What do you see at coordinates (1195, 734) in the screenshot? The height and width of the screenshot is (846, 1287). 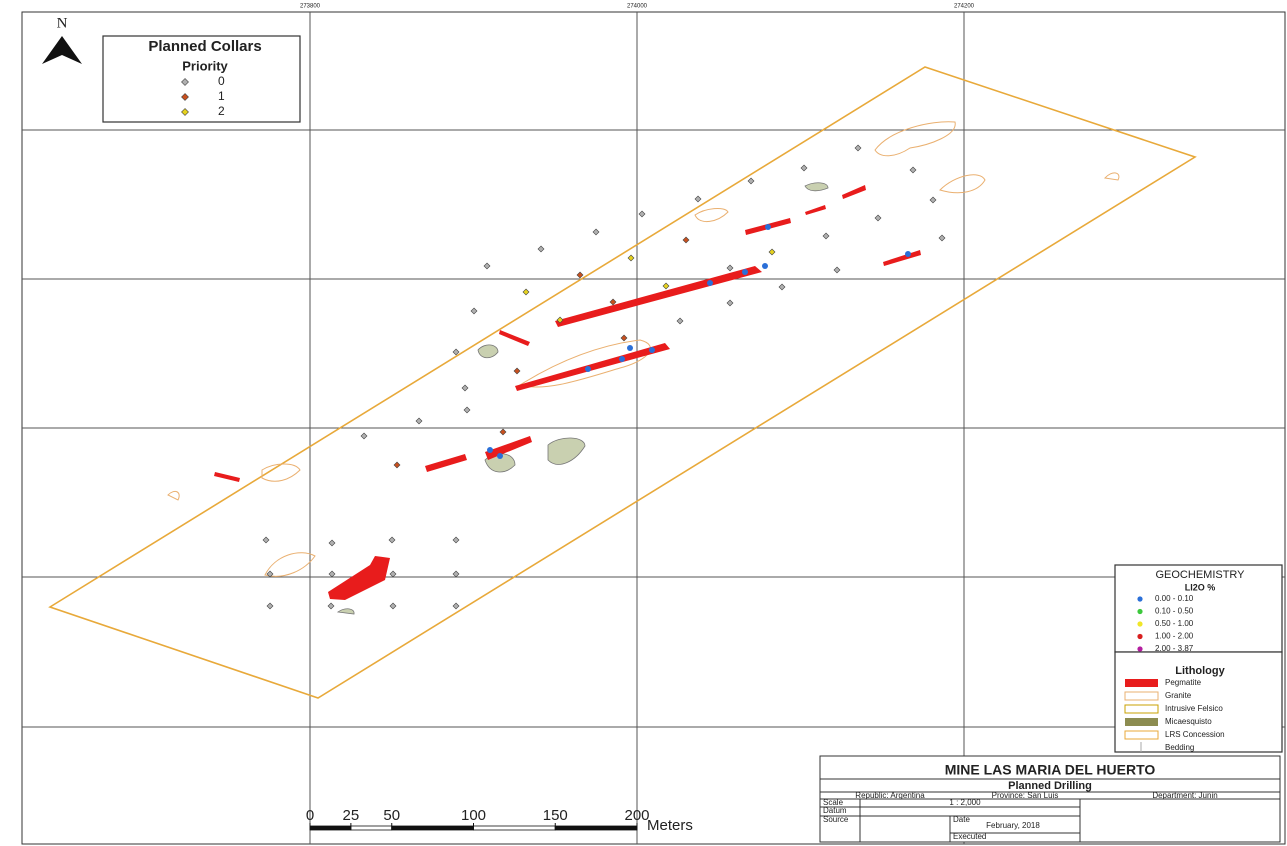 I see `legend-label: LRS Concession` at bounding box center [1195, 734].